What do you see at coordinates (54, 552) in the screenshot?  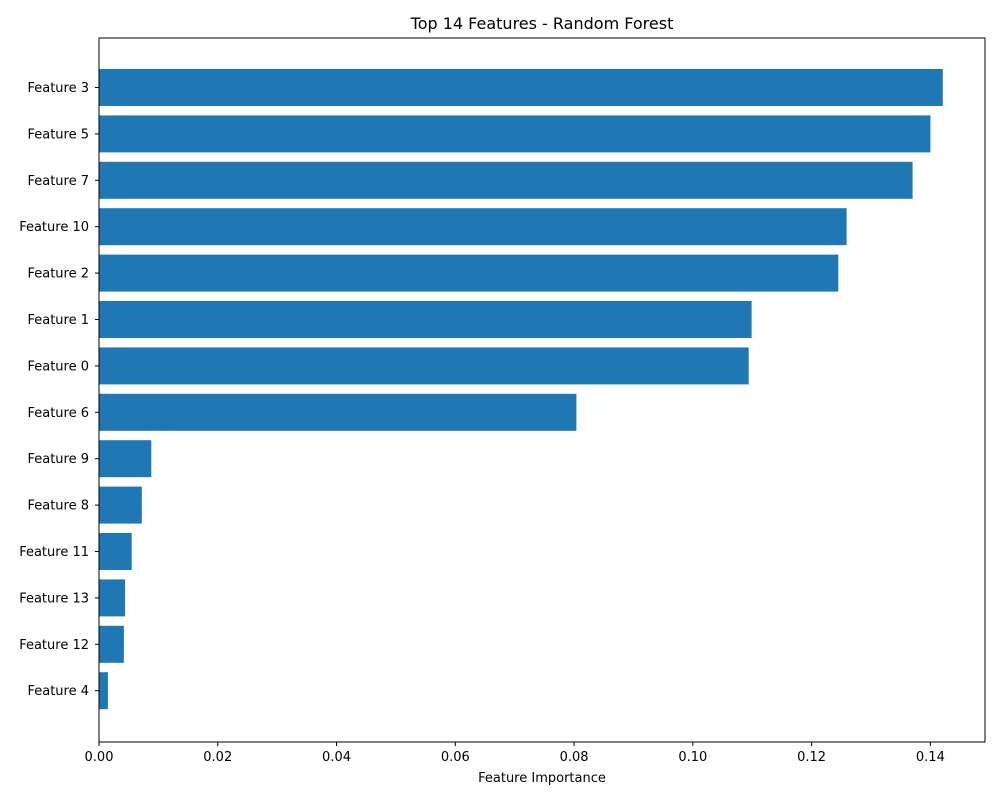 I see `y-tick-label: Feature 11` at bounding box center [54, 552].